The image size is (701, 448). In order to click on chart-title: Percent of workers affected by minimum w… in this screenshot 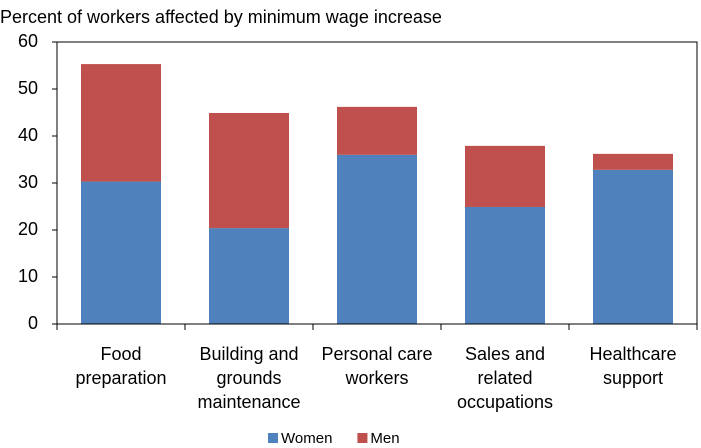, I will do `click(221, 17)`.